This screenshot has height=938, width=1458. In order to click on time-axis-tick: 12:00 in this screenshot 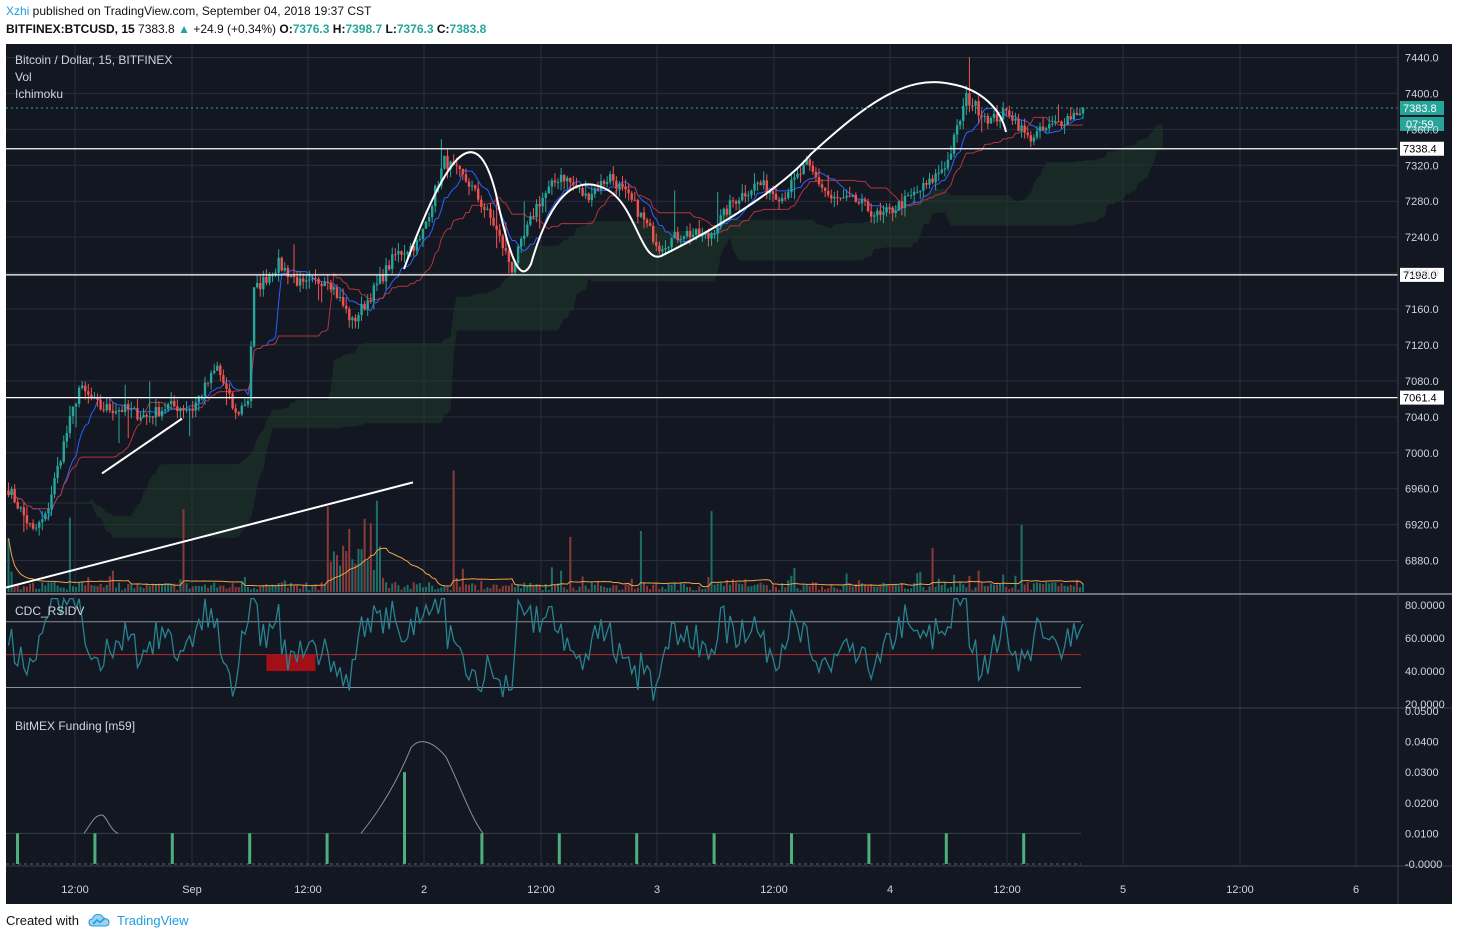, I will do `click(541, 890)`.